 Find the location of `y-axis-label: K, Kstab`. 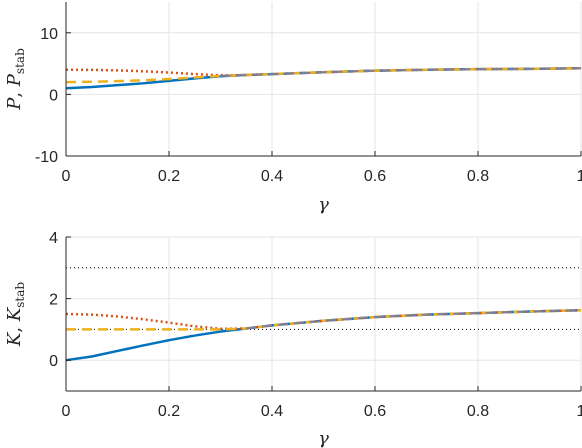

y-axis-label: K, Kstab is located at coordinates (15, 314).